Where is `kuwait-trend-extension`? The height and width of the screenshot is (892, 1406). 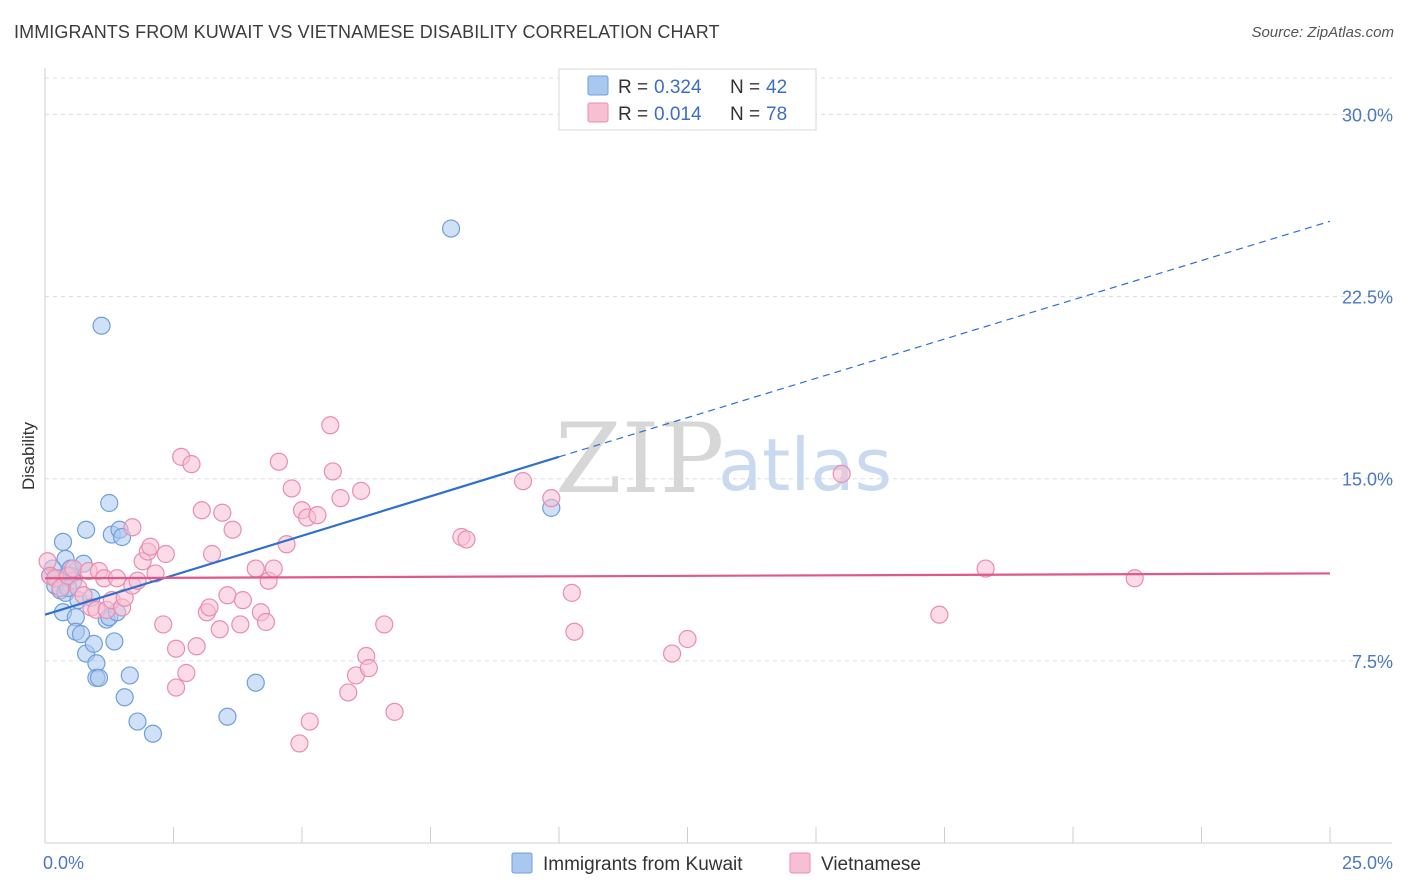
kuwait-trend-extension is located at coordinates (944, 339).